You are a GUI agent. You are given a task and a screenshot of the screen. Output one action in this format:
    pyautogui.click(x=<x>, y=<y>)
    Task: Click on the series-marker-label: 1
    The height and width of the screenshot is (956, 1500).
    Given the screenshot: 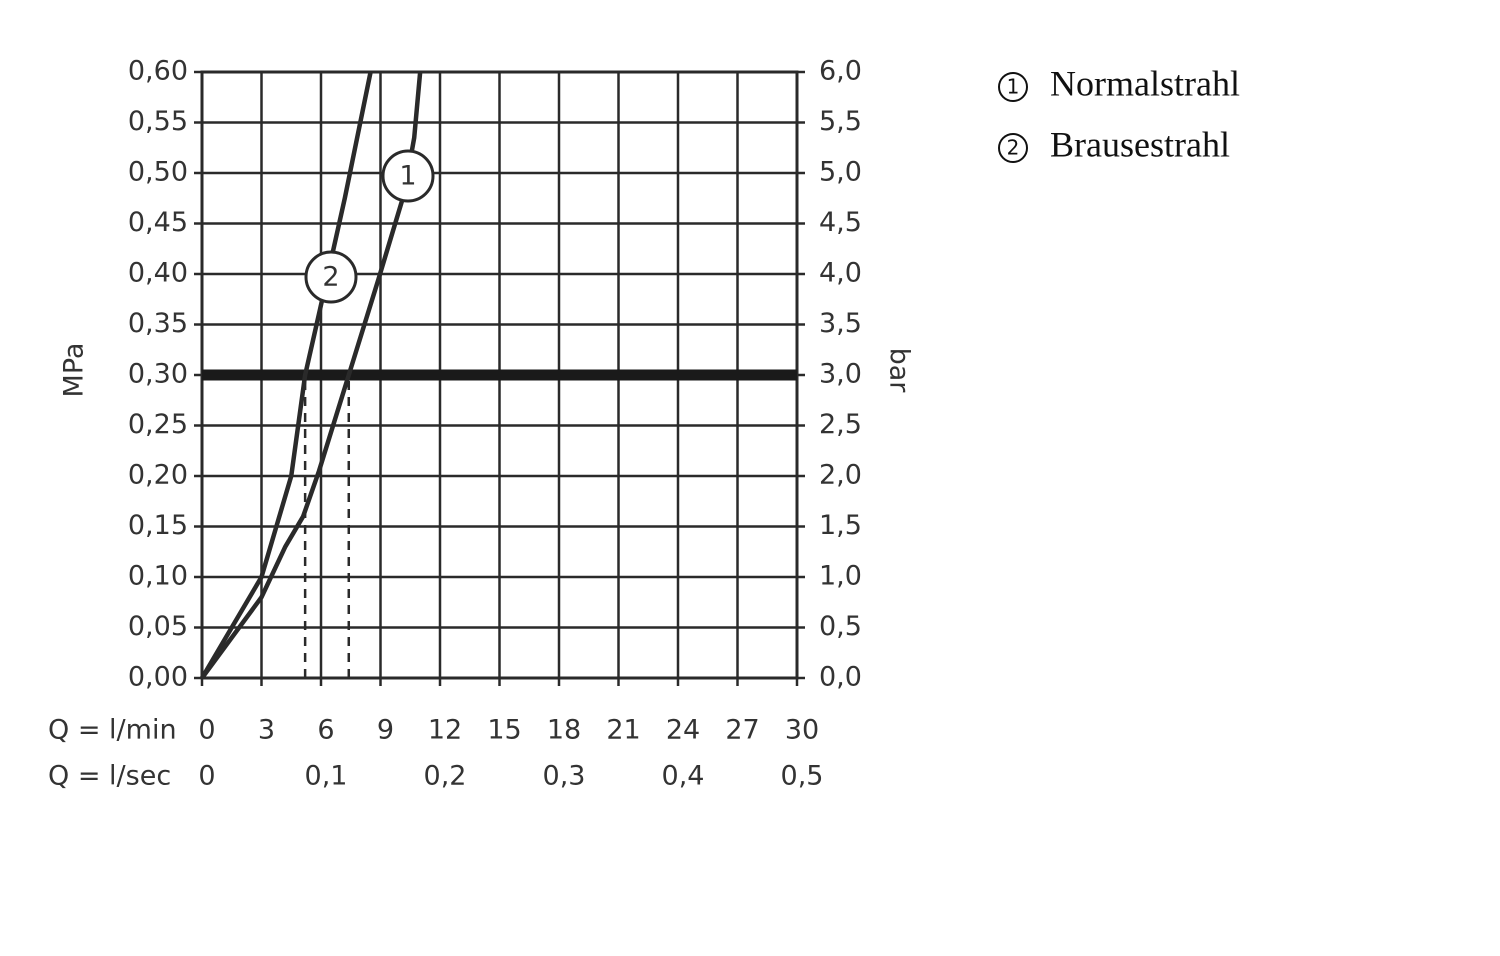 What is the action you would take?
    pyautogui.click(x=407, y=176)
    